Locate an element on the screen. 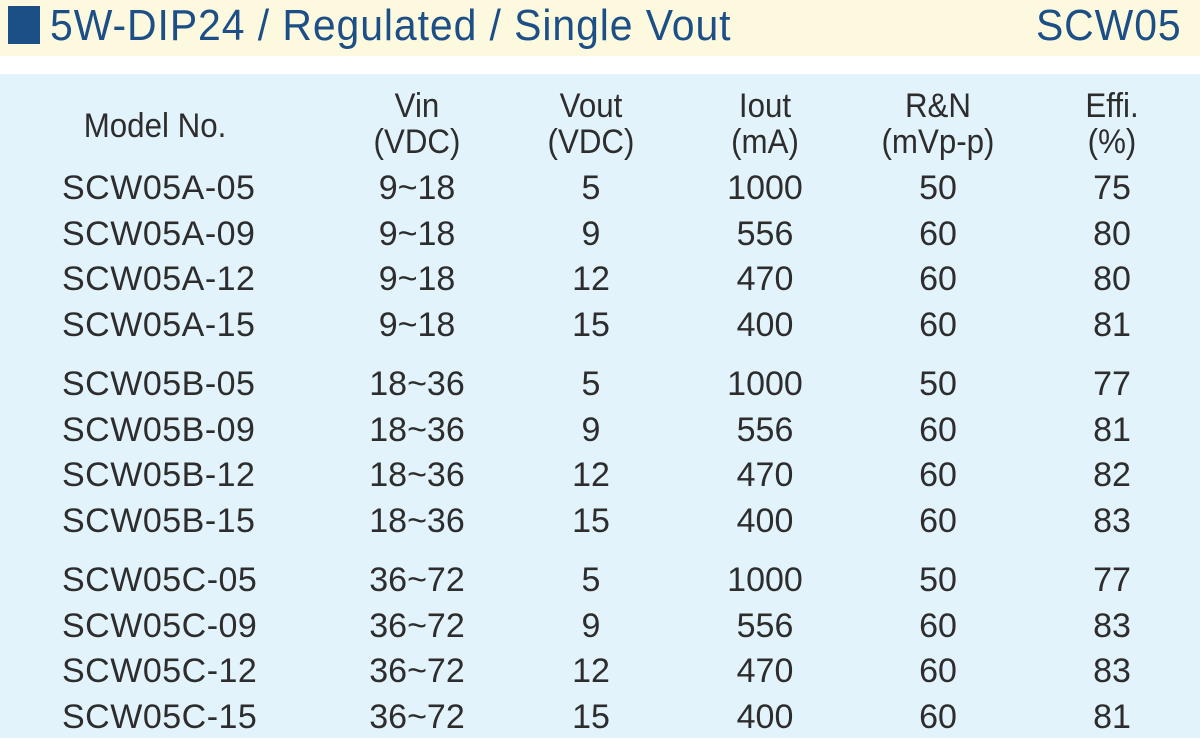 The height and width of the screenshot is (739, 1200). cell-model: SCW05B-09 is located at coordinates (159, 429).